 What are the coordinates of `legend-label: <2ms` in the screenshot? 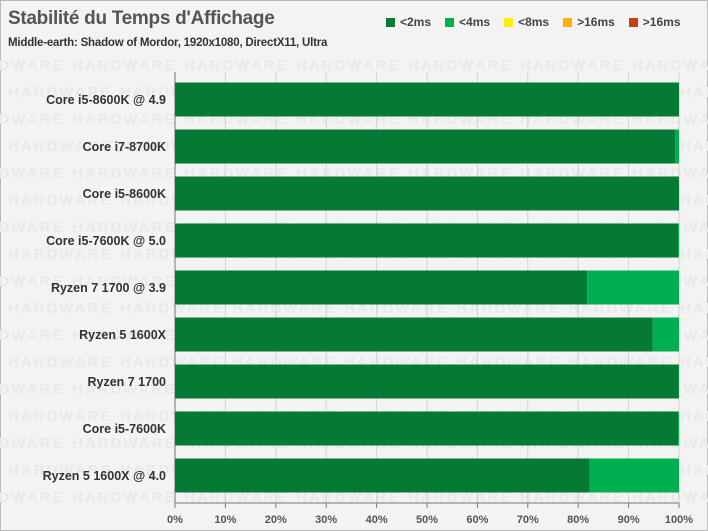 It's located at (416, 22).